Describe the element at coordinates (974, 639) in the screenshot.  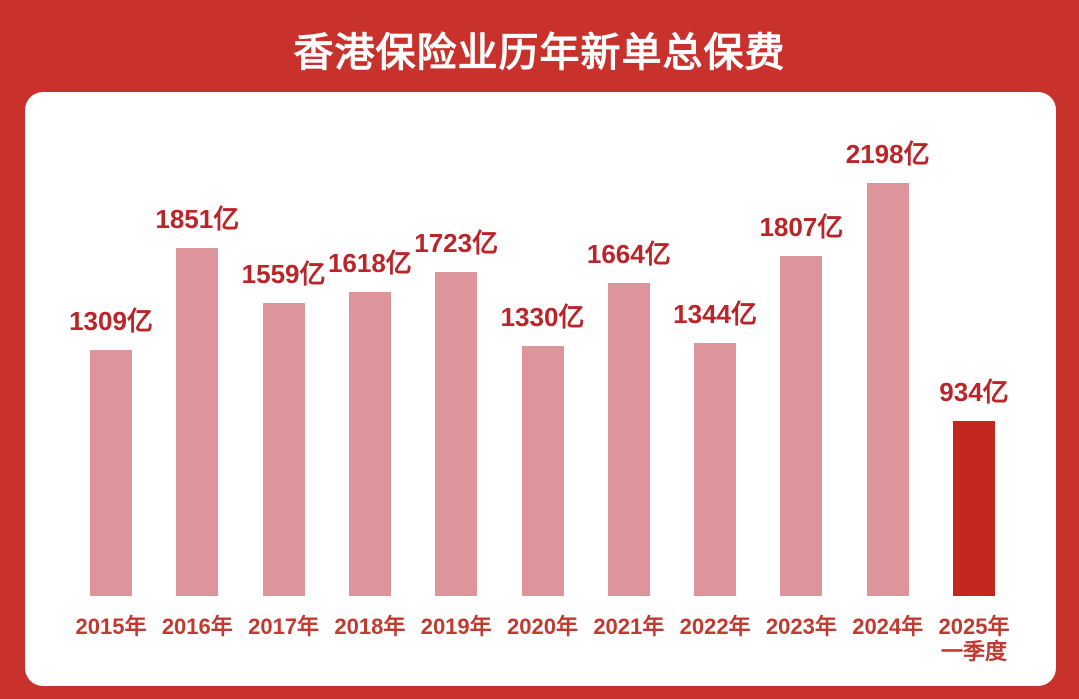
I see `x-axis-label: 2025年 一季度` at that location.